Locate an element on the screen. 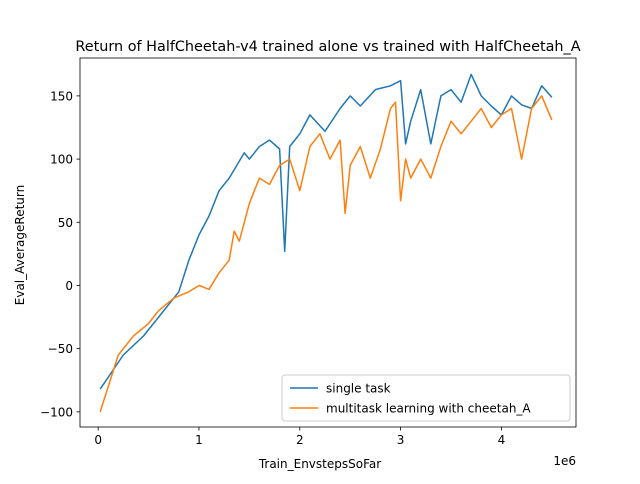 The image size is (640, 484). x-axis-offset-label: 1e6 is located at coordinates (564, 461).